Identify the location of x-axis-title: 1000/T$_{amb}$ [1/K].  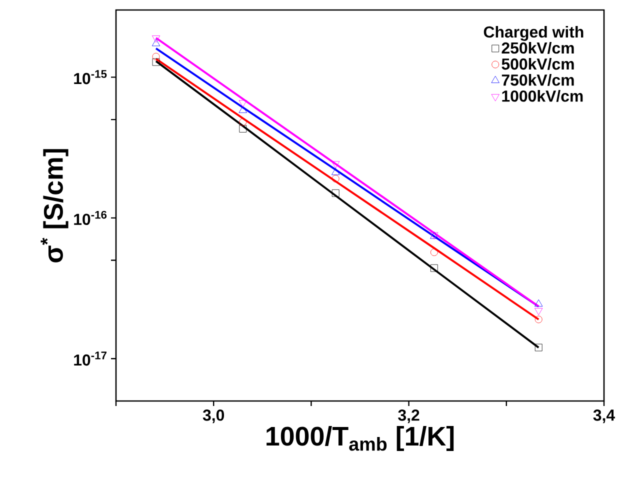
(360, 439).